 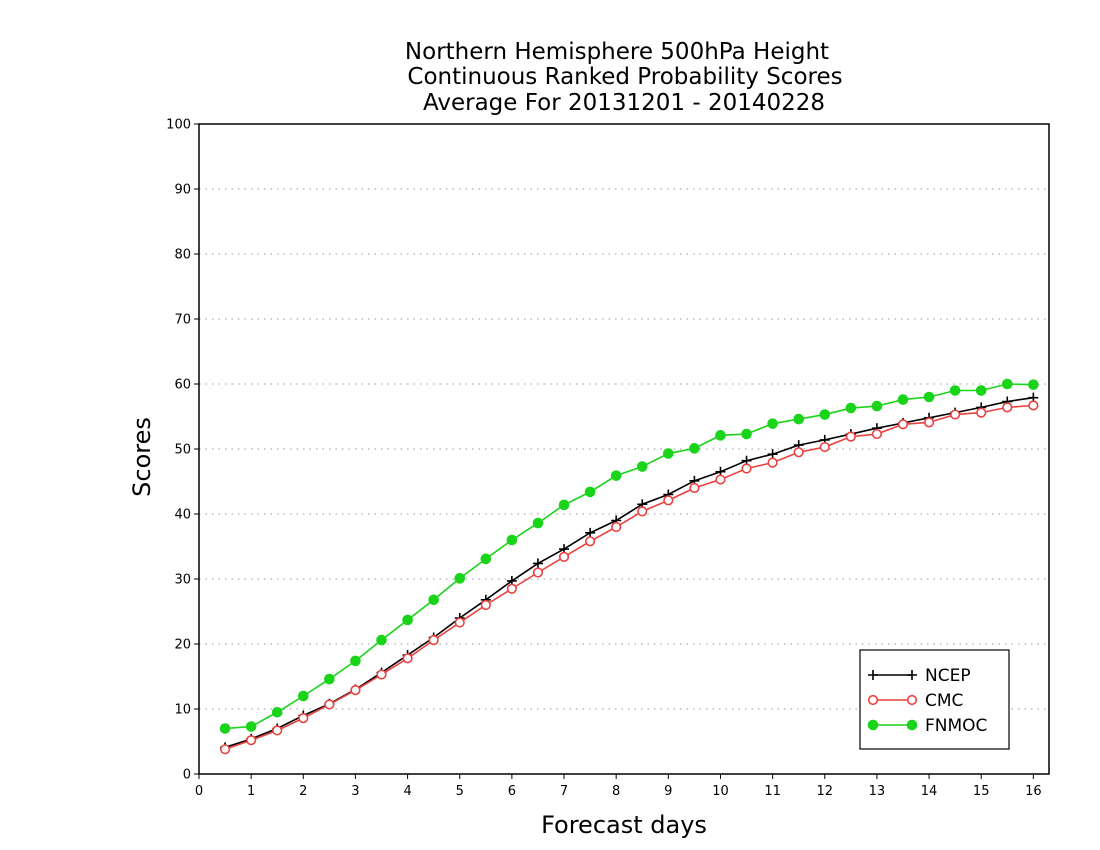 What do you see at coordinates (182, 580) in the screenshot?
I see `y-tick-label-30: 30` at bounding box center [182, 580].